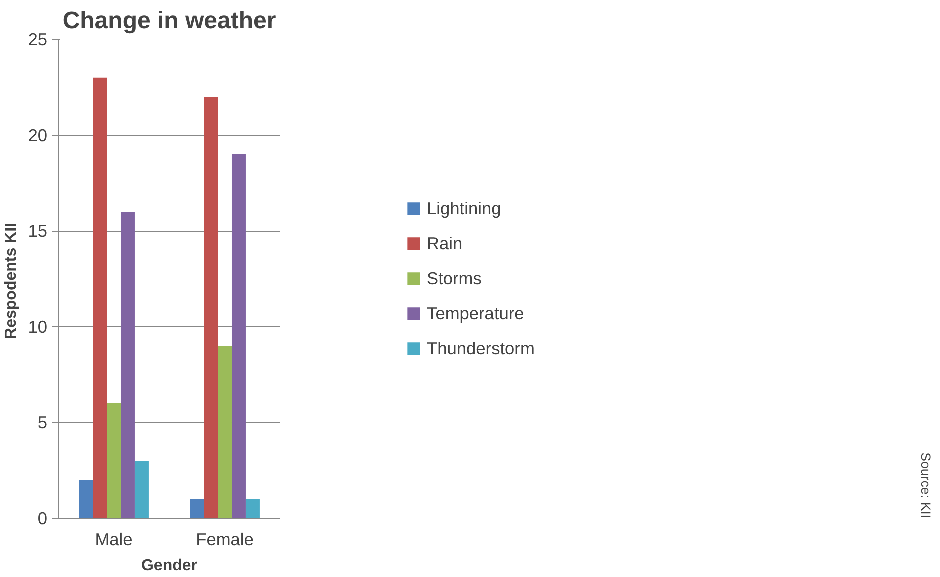  I want to click on source-note: Source: KII, so click(926, 485).